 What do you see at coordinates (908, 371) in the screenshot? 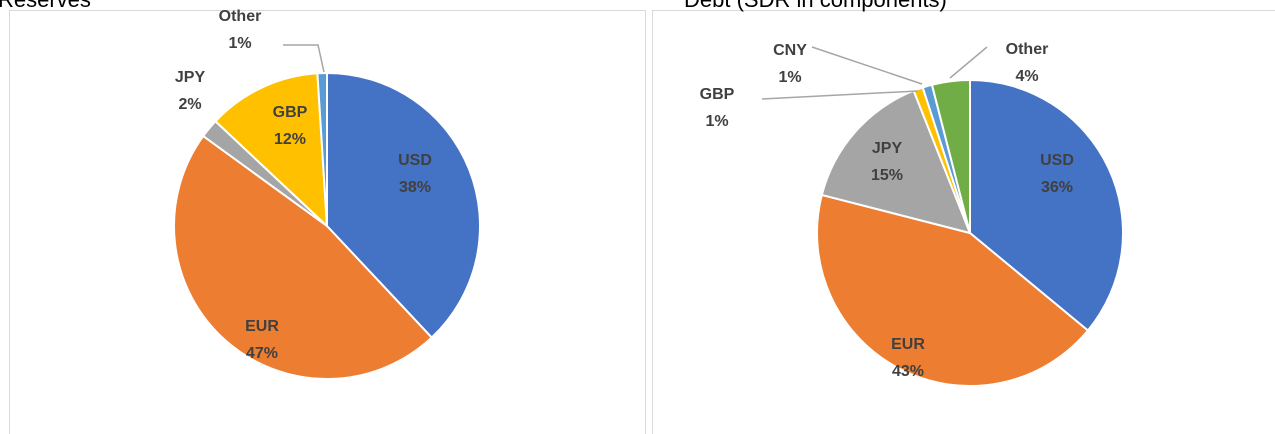
I see `slice-value-label: 43%` at bounding box center [908, 371].